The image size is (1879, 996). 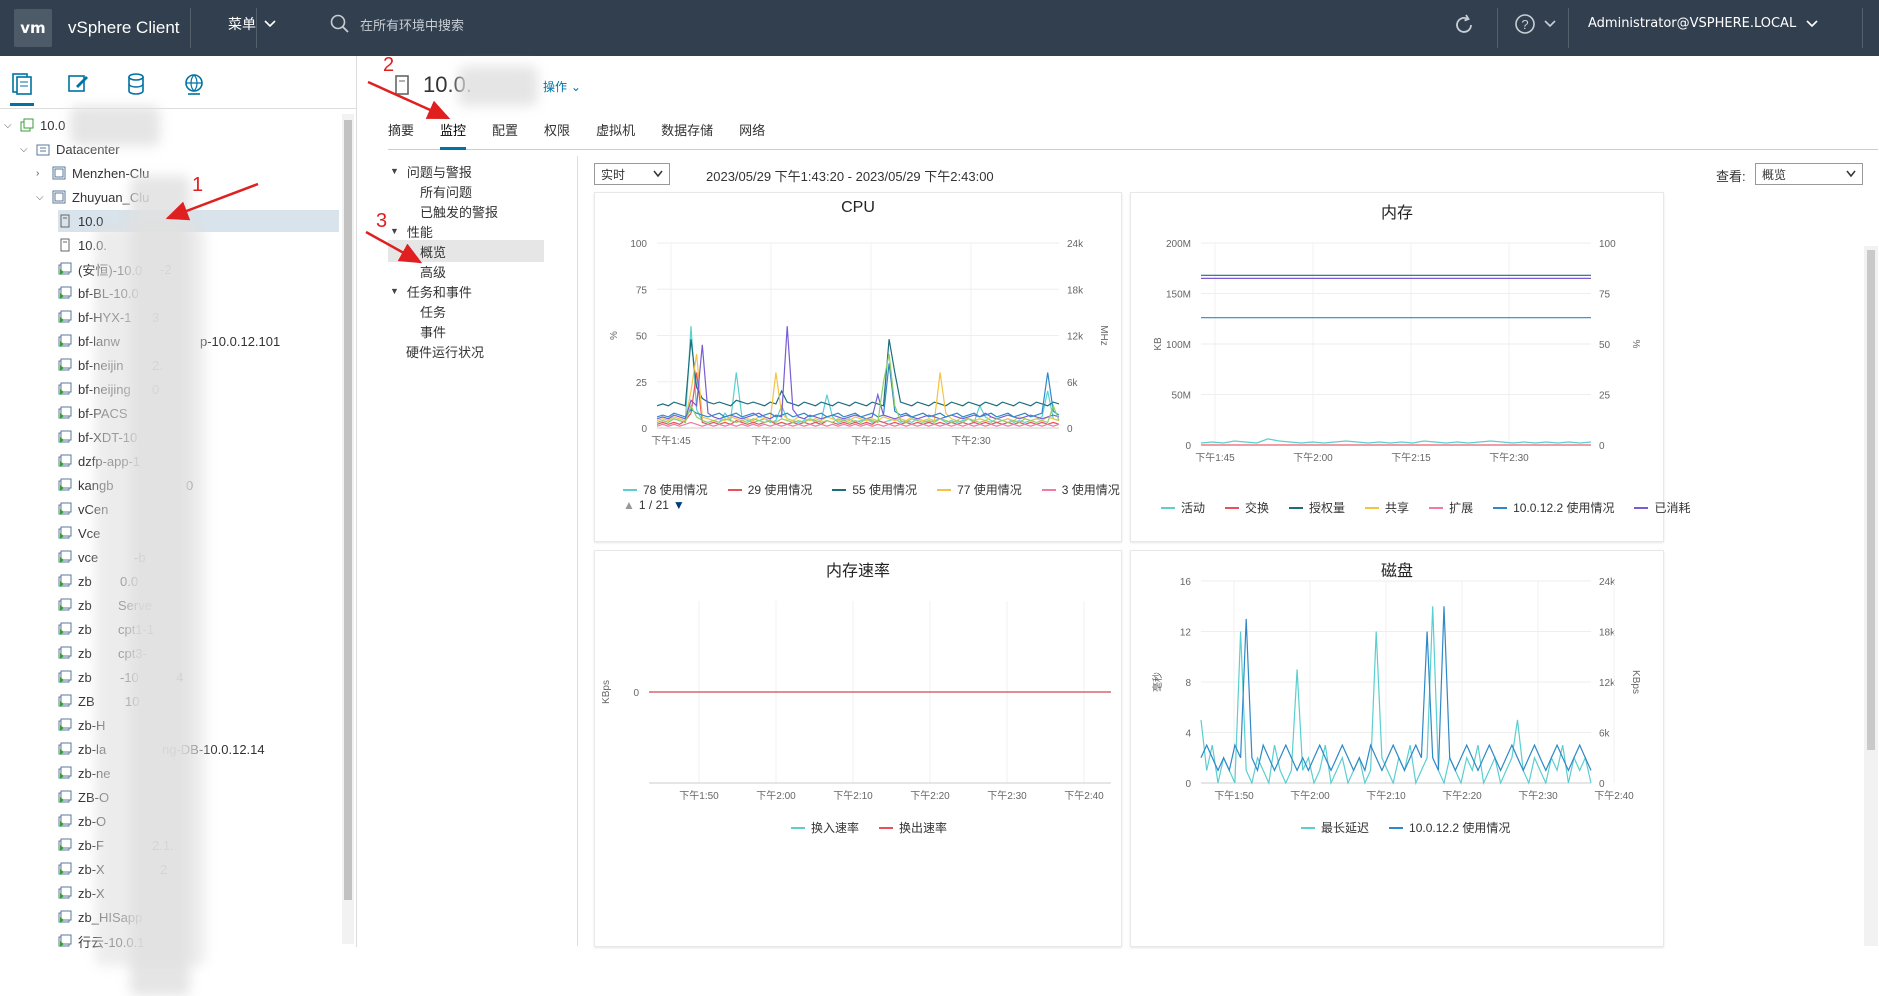 I want to click on tab-item: 配置, so click(x=505, y=130).